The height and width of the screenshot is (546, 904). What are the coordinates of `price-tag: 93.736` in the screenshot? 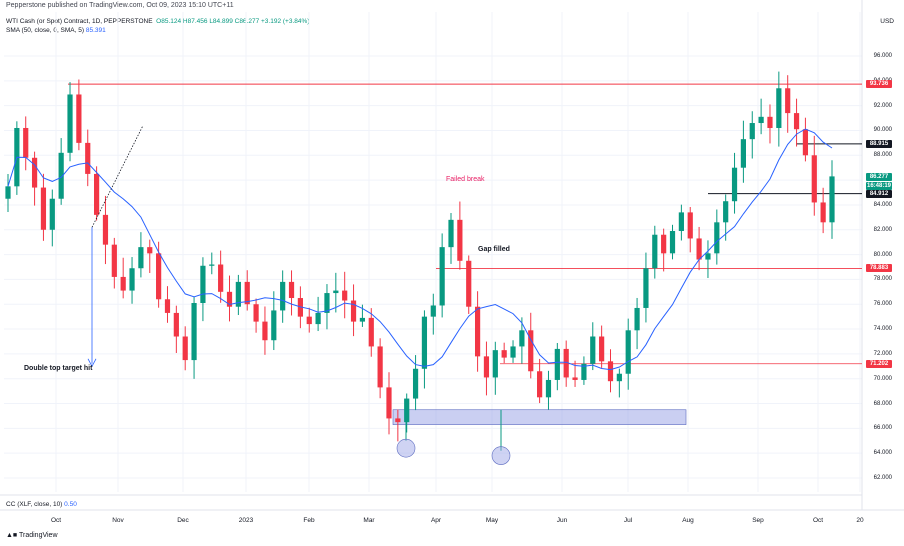 It's located at (879, 84).